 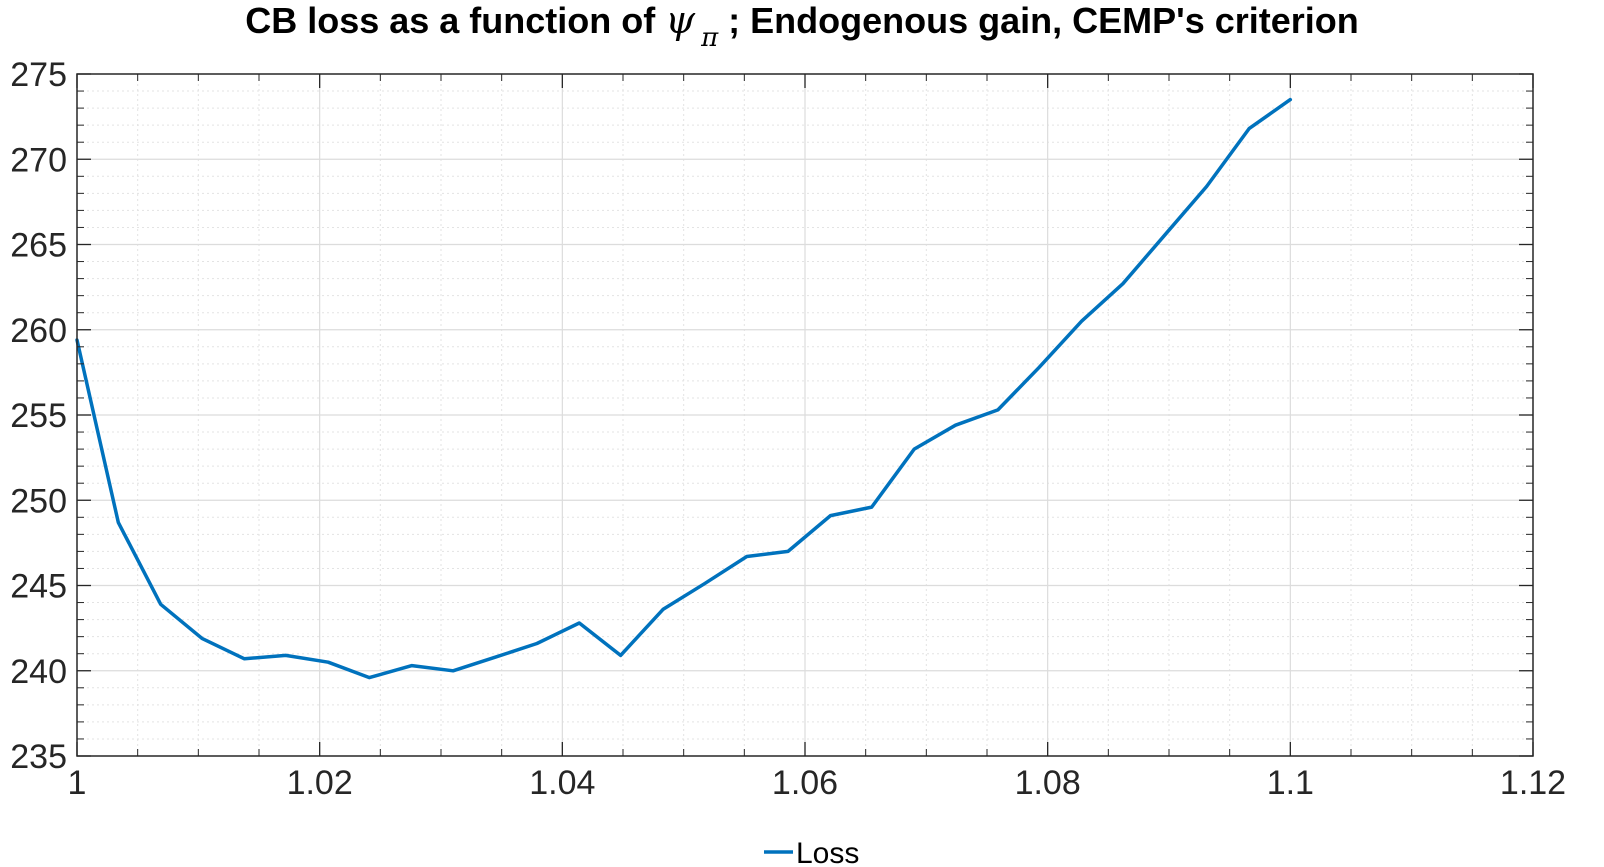 I want to click on y-tick-label: 260, so click(x=38, y=331).